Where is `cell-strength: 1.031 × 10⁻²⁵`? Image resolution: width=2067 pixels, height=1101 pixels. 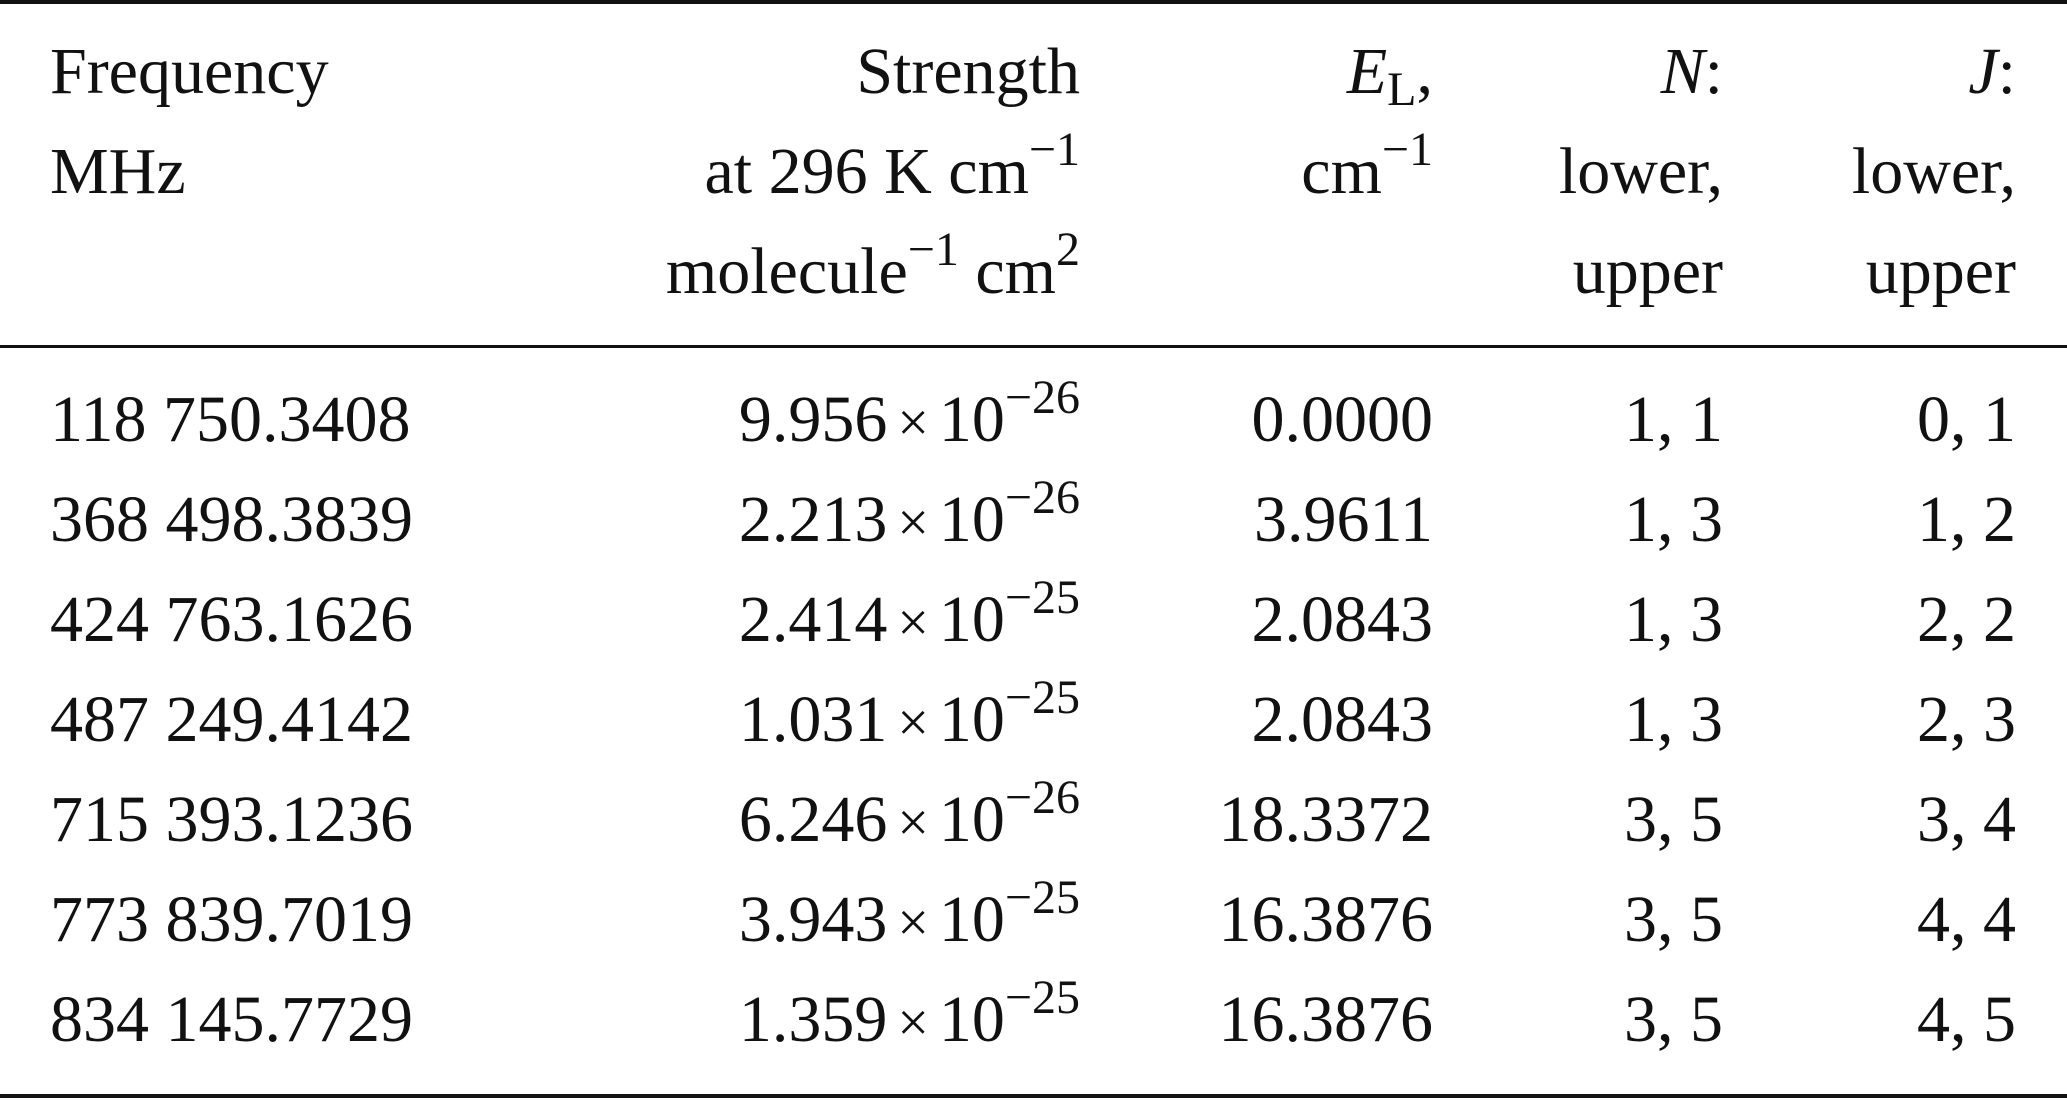
cell-strength: 1.031 × 10⁻²⁵ is located at coordinates (909, 721).